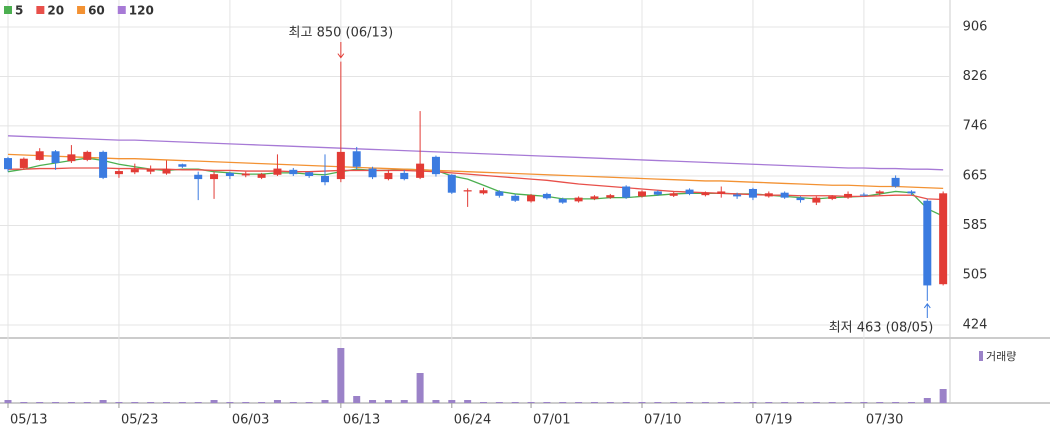 The image size is (1050, 434). What do you see at coordinates (250, 420) in the screenshot?
I see `x-tick-label: 06/03` at bounding box center [250, 420].